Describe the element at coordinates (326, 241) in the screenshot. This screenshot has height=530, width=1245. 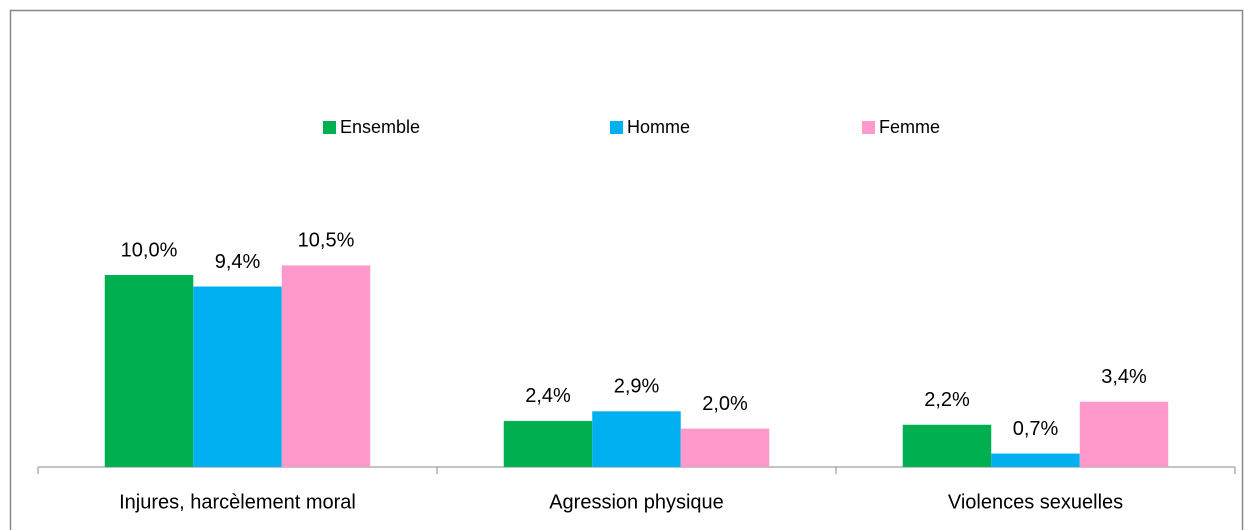
I see `data-label: 10,5%` at that location.